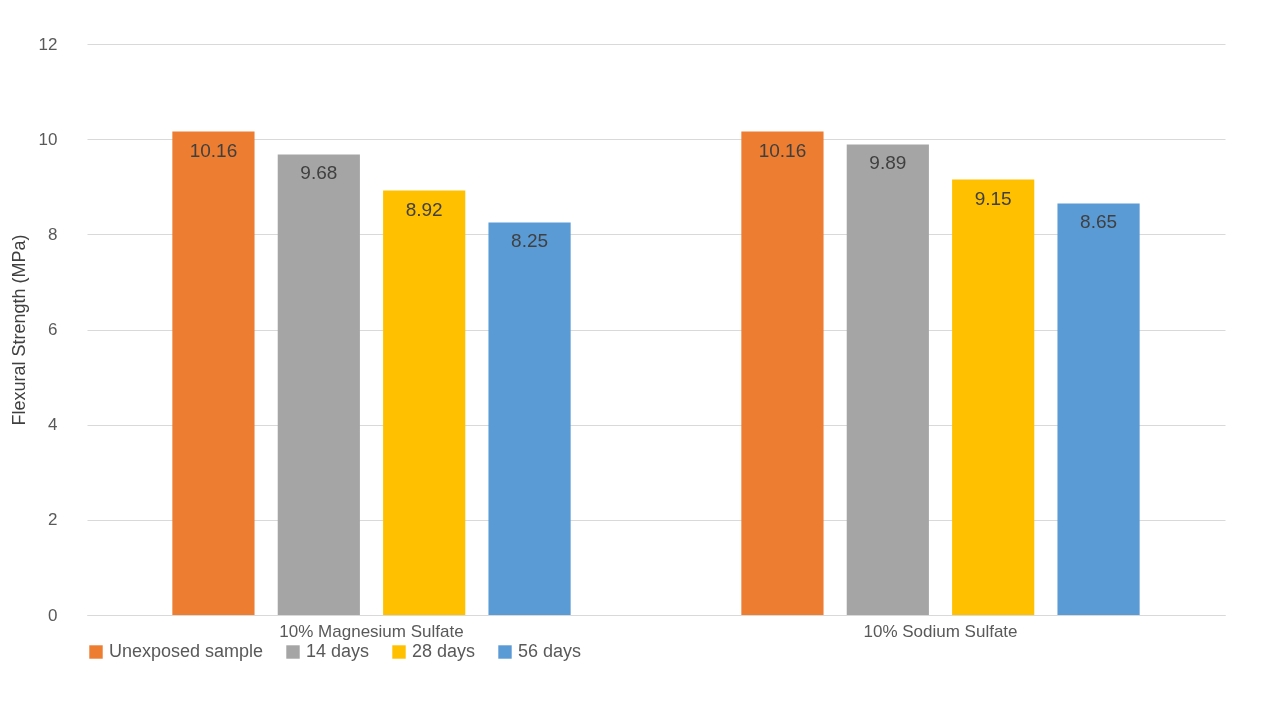 The image size is (1263, 710). Describe the element at coordinates (53, 329) in the screenshot. I see `y-tick-label: 6` at that location.